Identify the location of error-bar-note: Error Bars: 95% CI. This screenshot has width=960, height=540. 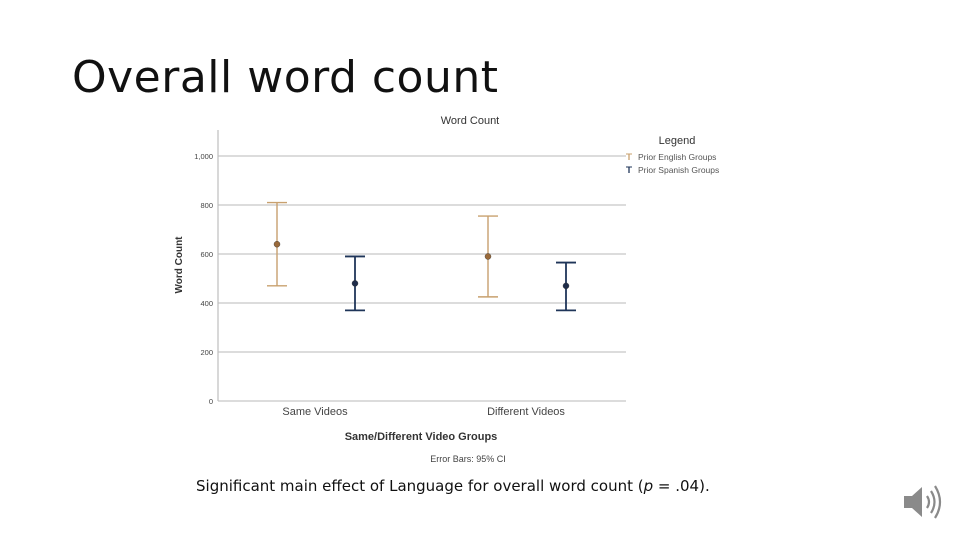
(468, 459).